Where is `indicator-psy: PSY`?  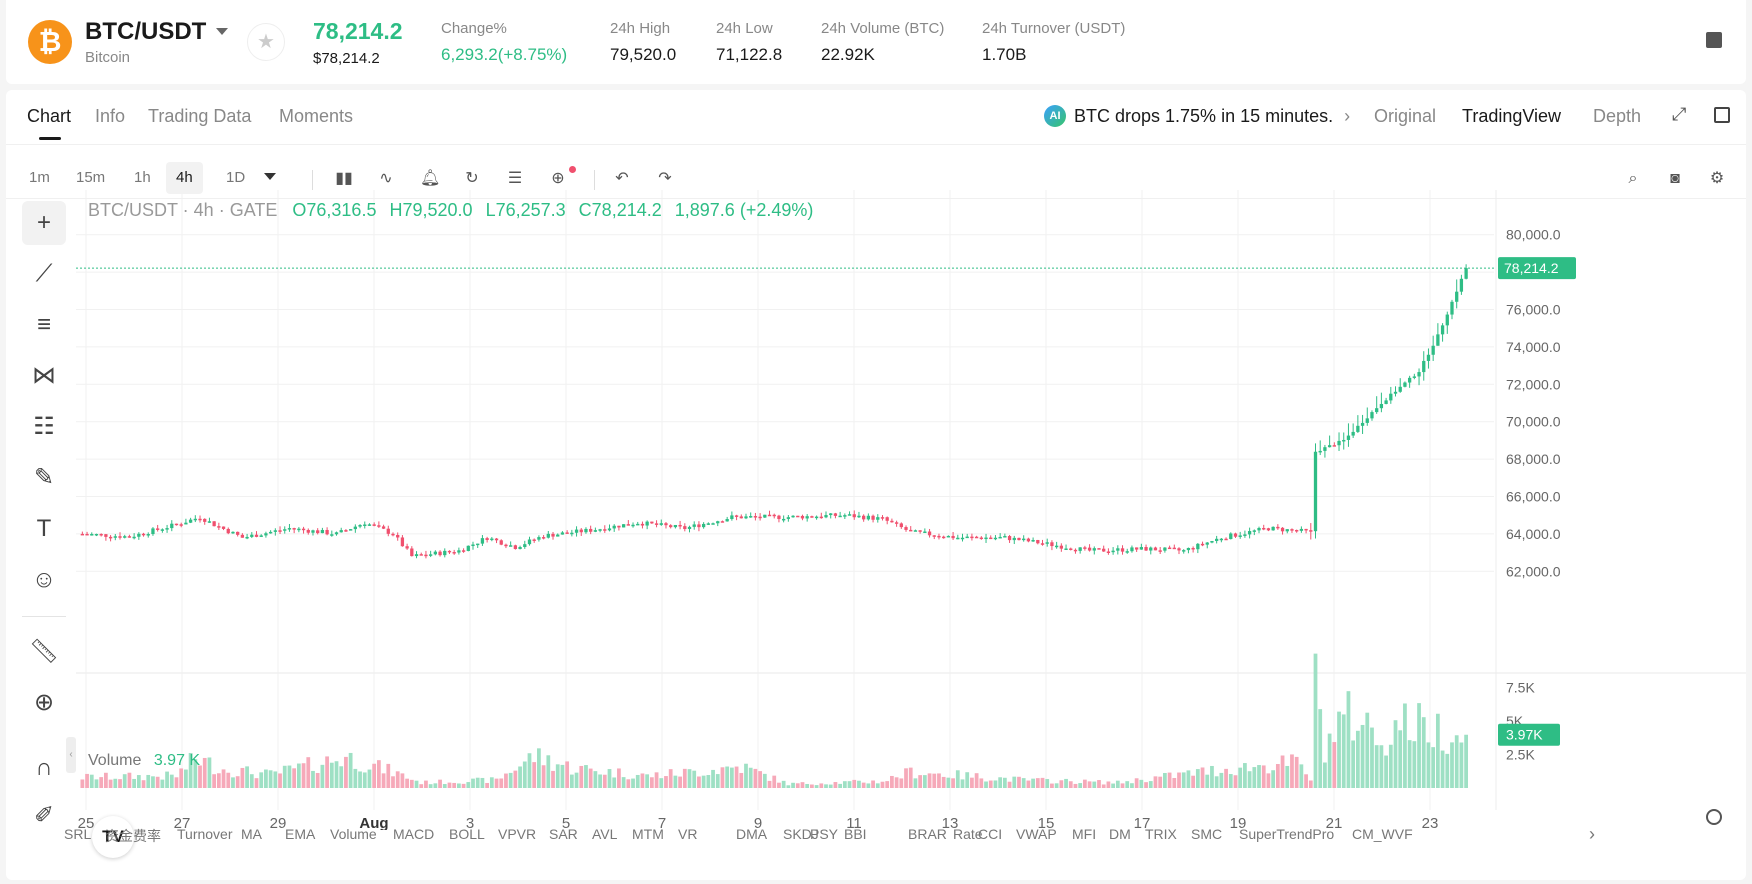
indicator-psy: PSY is located at coordinates (824, 834).